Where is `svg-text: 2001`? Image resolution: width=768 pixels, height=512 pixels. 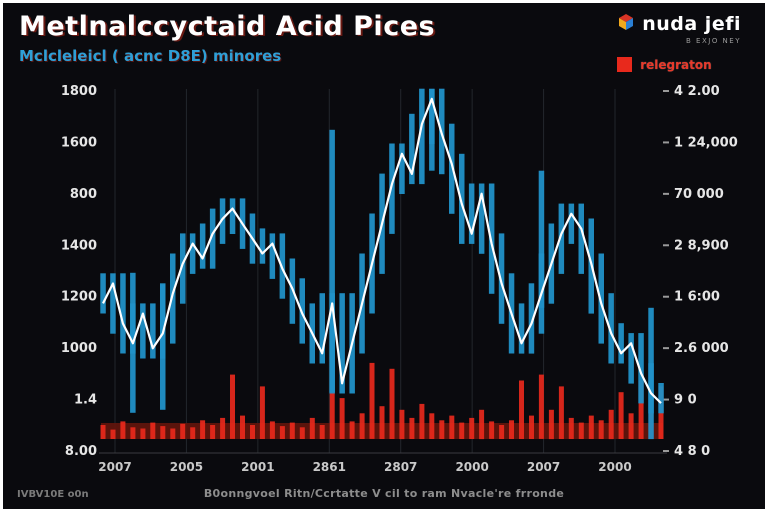 svg-text: 2001 is located at coordinates (257, 467).